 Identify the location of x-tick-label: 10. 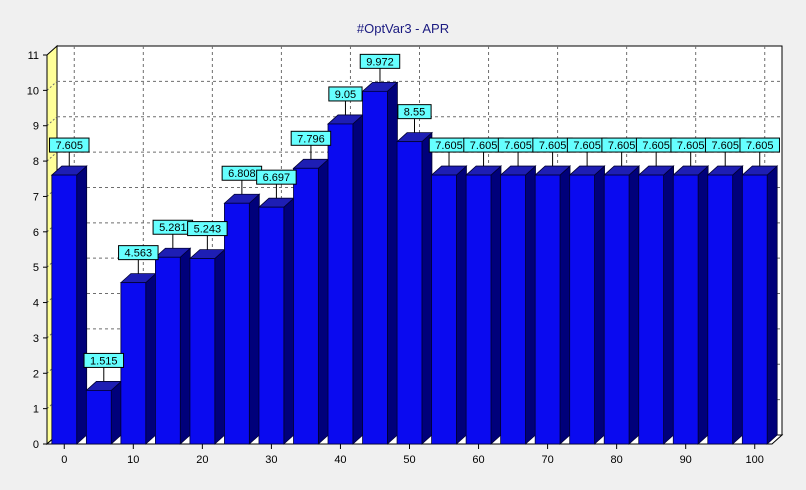
(133, 460).